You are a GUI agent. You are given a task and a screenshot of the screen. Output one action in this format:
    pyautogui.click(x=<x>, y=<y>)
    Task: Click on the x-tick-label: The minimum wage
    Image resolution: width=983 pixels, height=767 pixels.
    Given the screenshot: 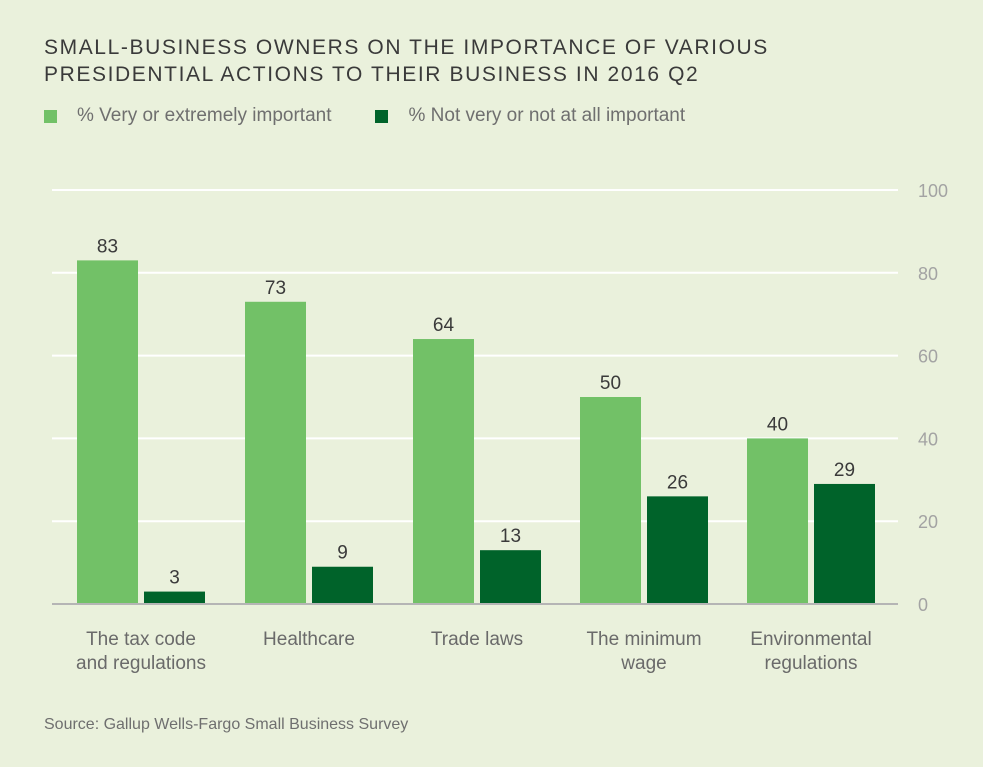 What is the action you would take?
    pyautogui.click(x=643, y=651)
    